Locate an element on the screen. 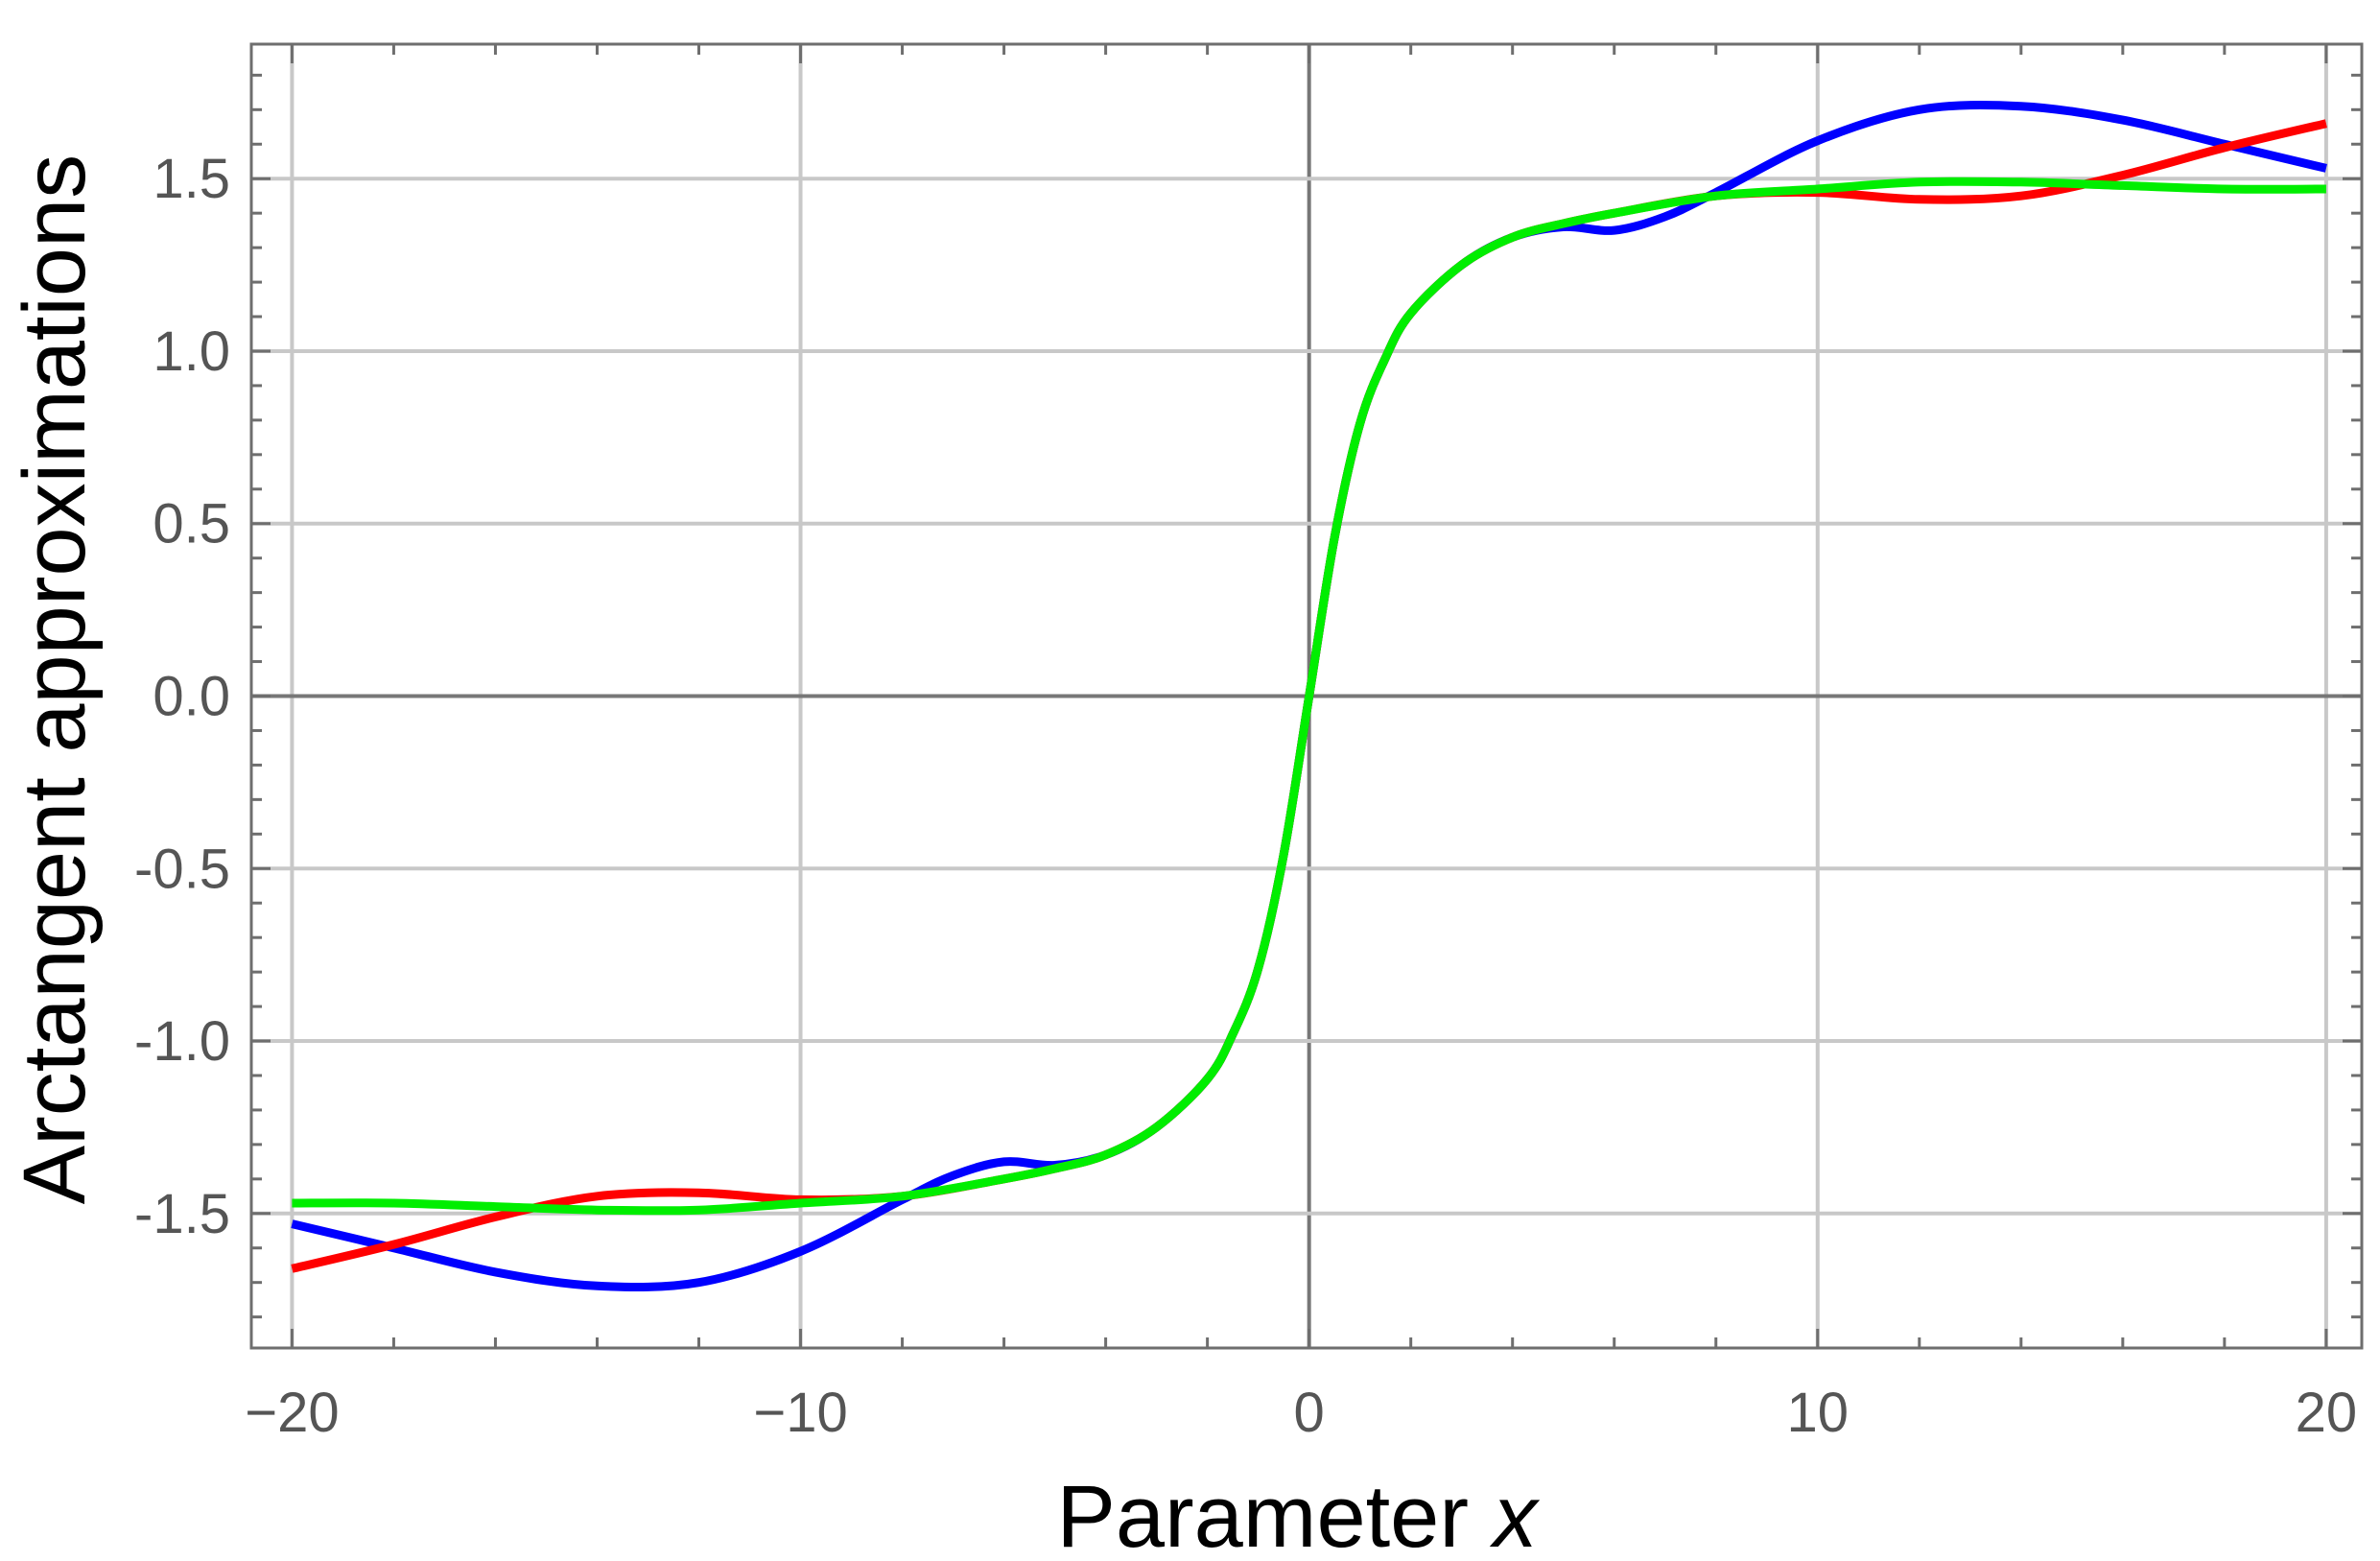  y-tick-label: -1.0 is located at coordinates (182, 1041).